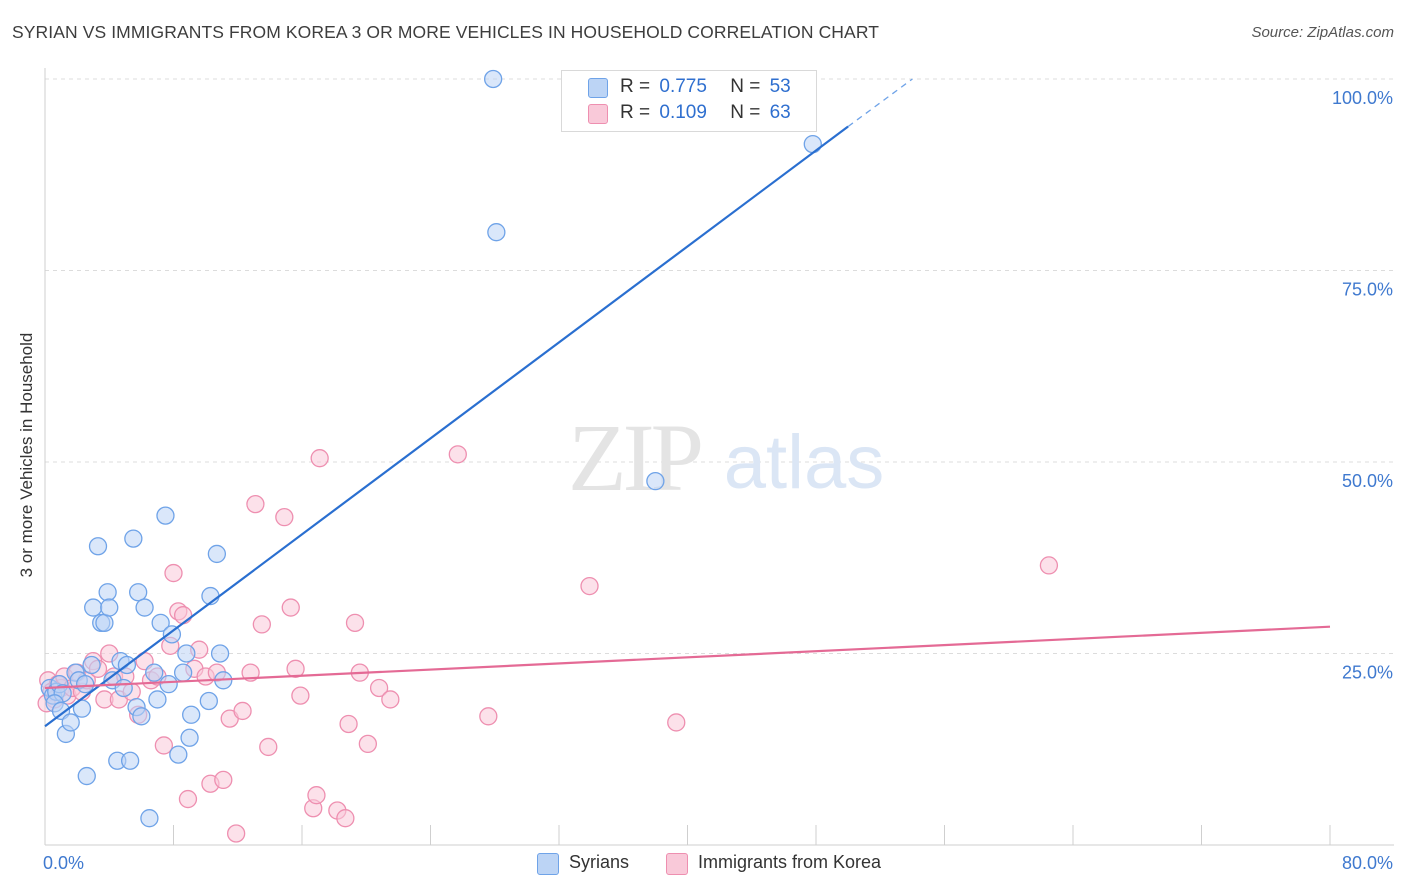 This screenshot has width=1406, height=892. I want to click on trend-line-korea, so click(687, 657).